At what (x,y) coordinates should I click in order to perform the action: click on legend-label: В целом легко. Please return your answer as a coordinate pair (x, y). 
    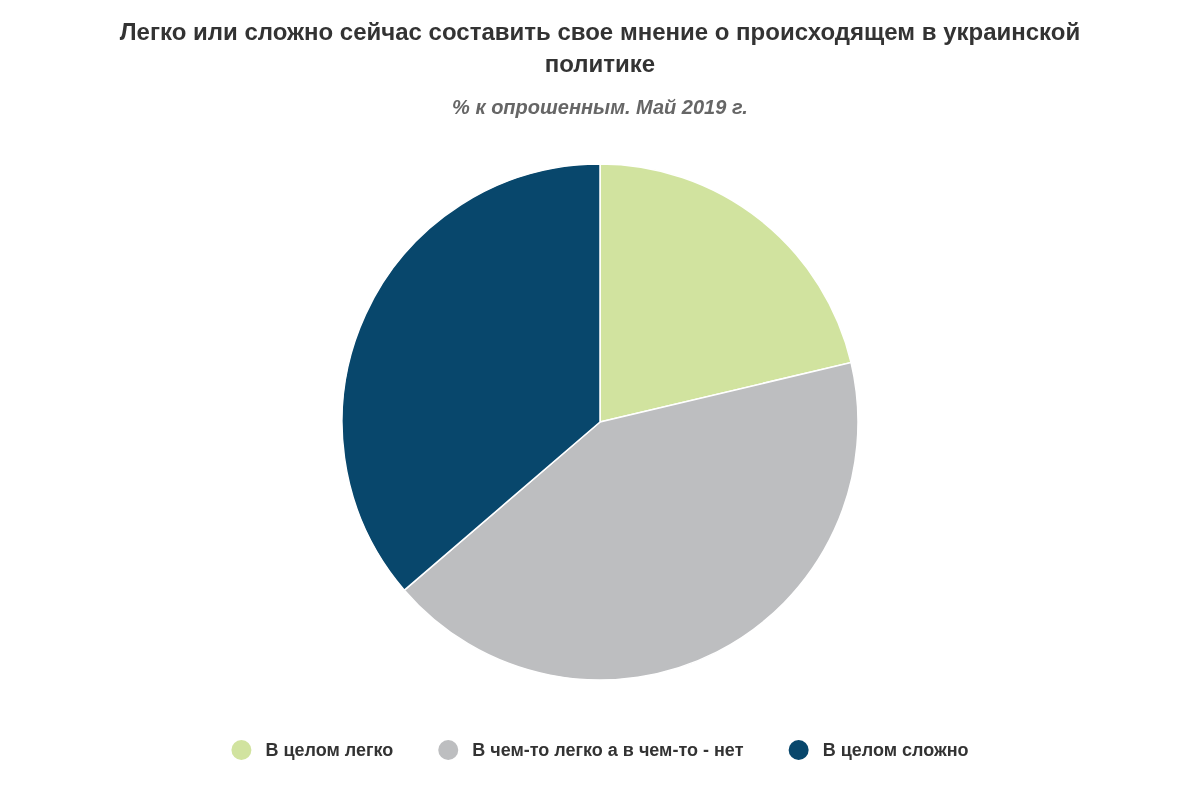
    Looking at the image, I should click on (329, 750).